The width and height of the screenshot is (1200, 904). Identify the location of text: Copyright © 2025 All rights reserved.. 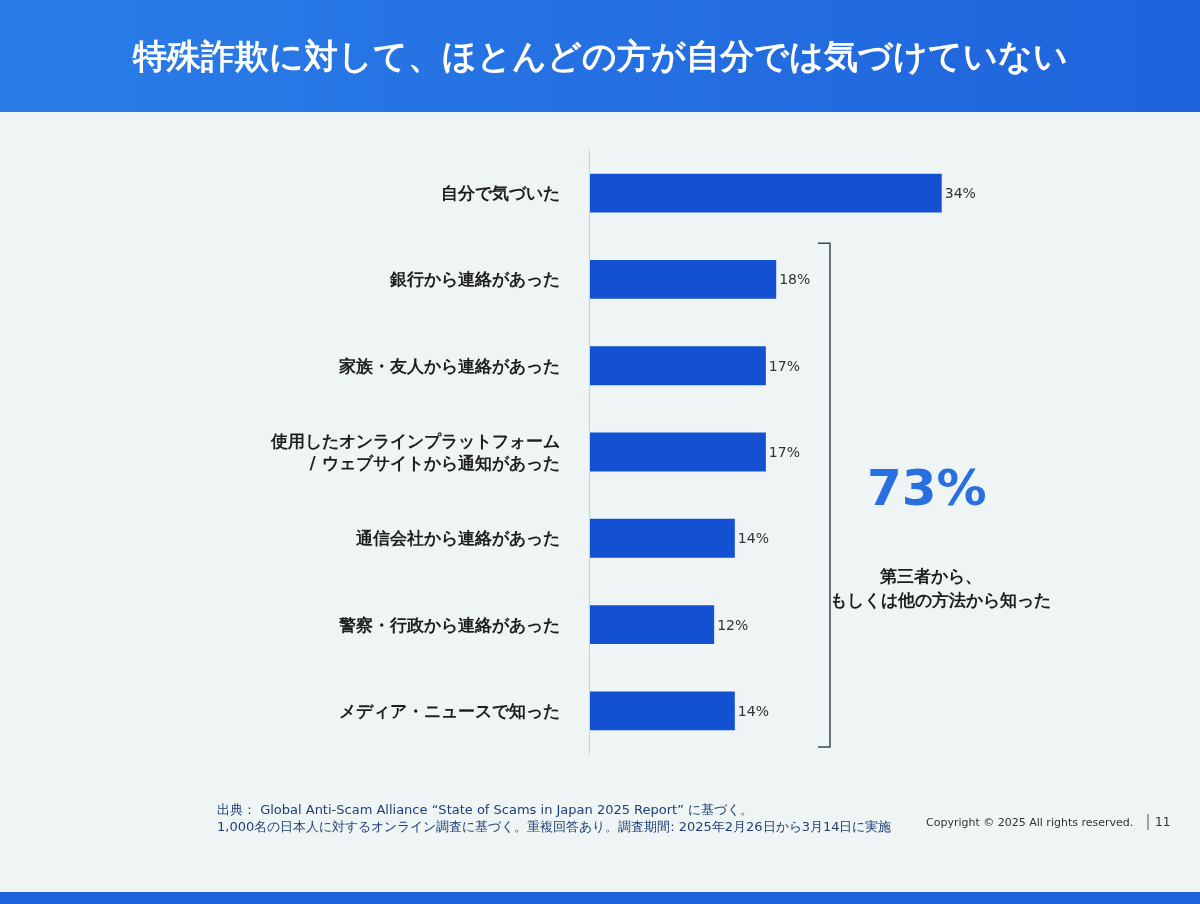
(1030, 822).